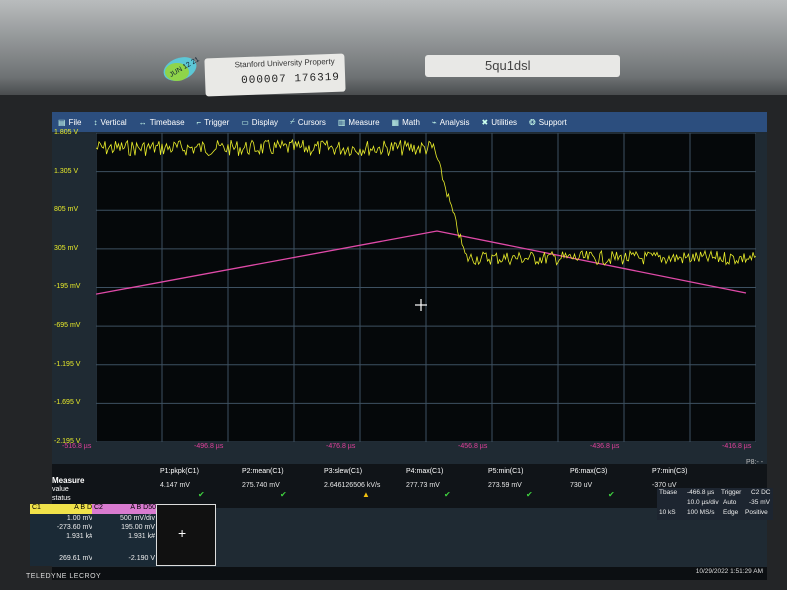  What do you see at coordinates (290, 79) in the screenshot?
I see `asset-number: 000007 176319` at bounding box center [290, 79].